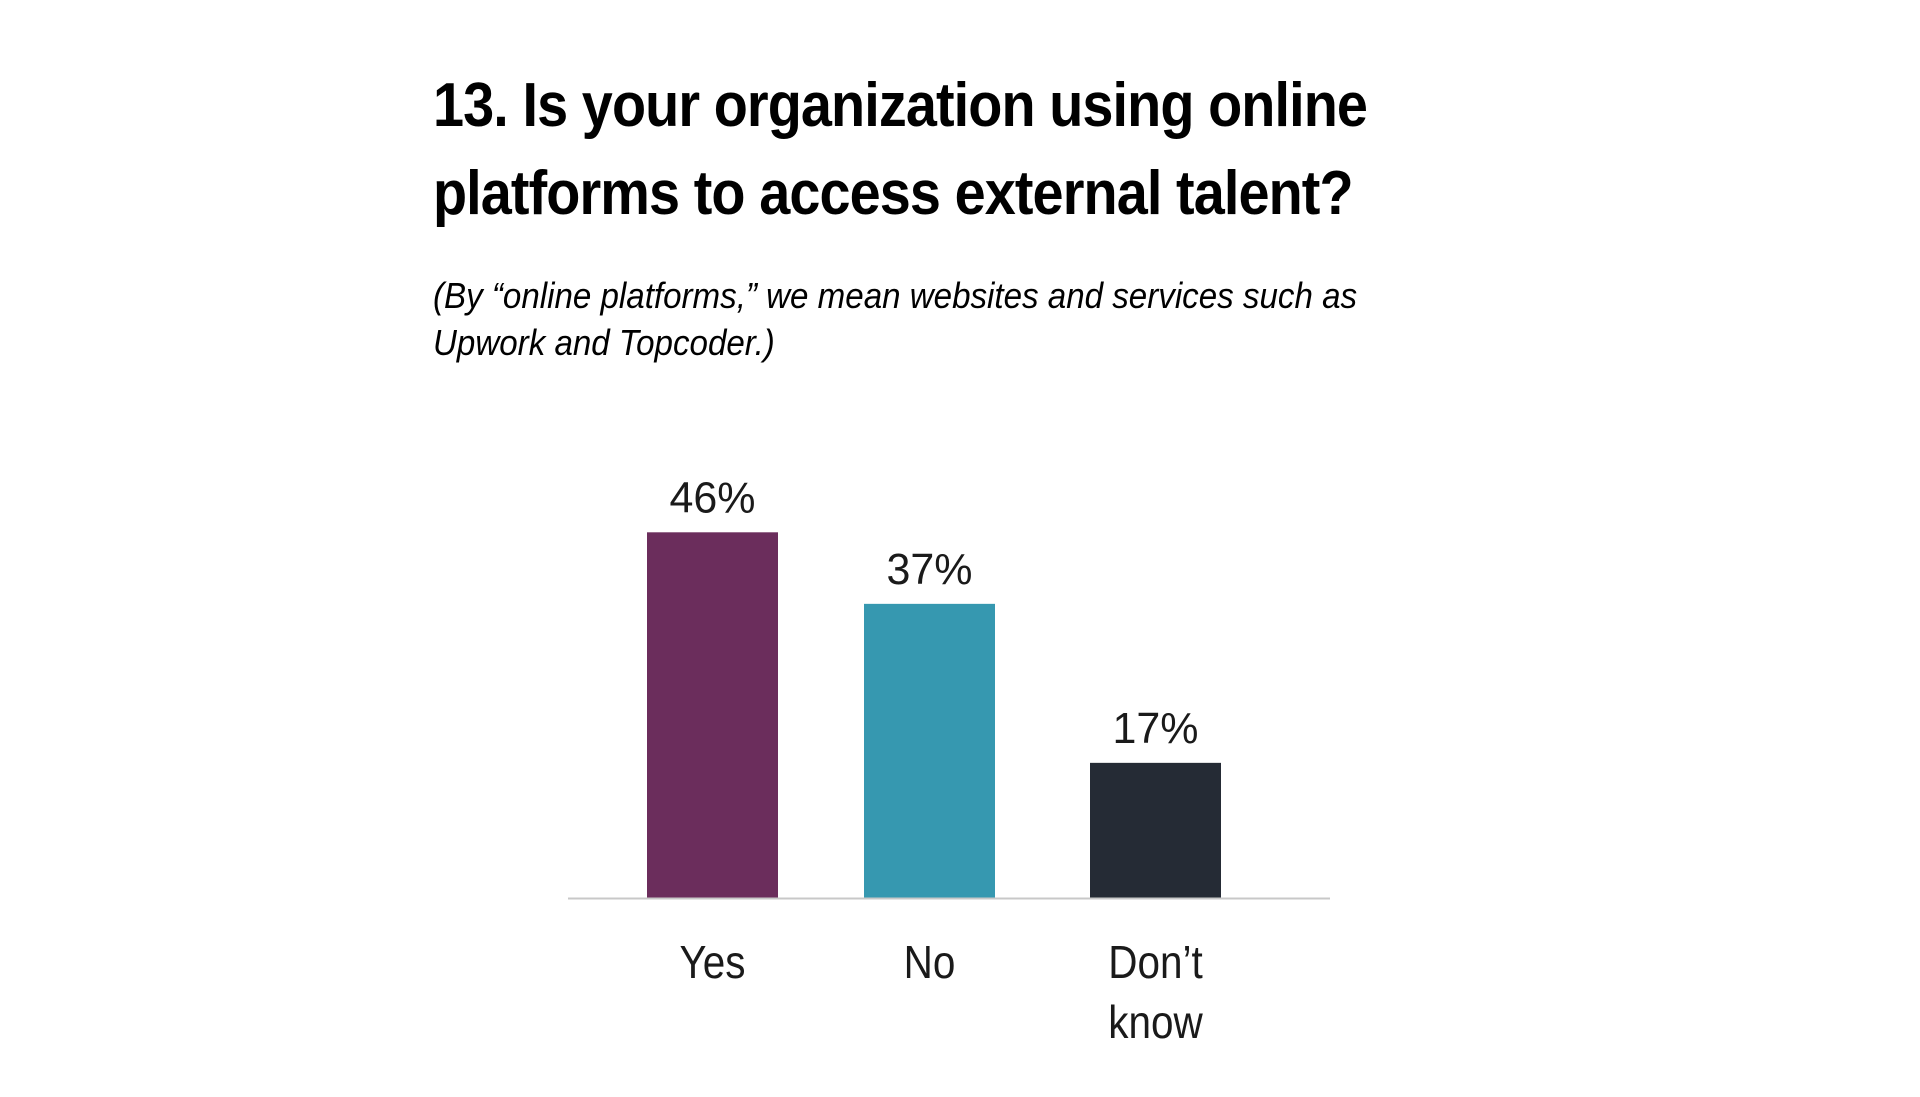 The width and height of the screenshot is (1920, 1097). What do you see at coordinates (1156, 728) in the screenshot?
I see `data-label-2: 17%` at bounding box center [1156, 728].